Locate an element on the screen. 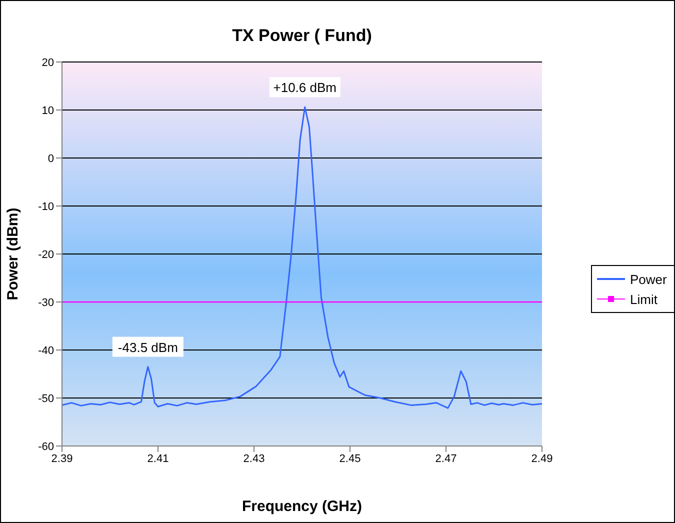  x-axis-title: Frequency (GHz) is located at coordinates (302, 506).